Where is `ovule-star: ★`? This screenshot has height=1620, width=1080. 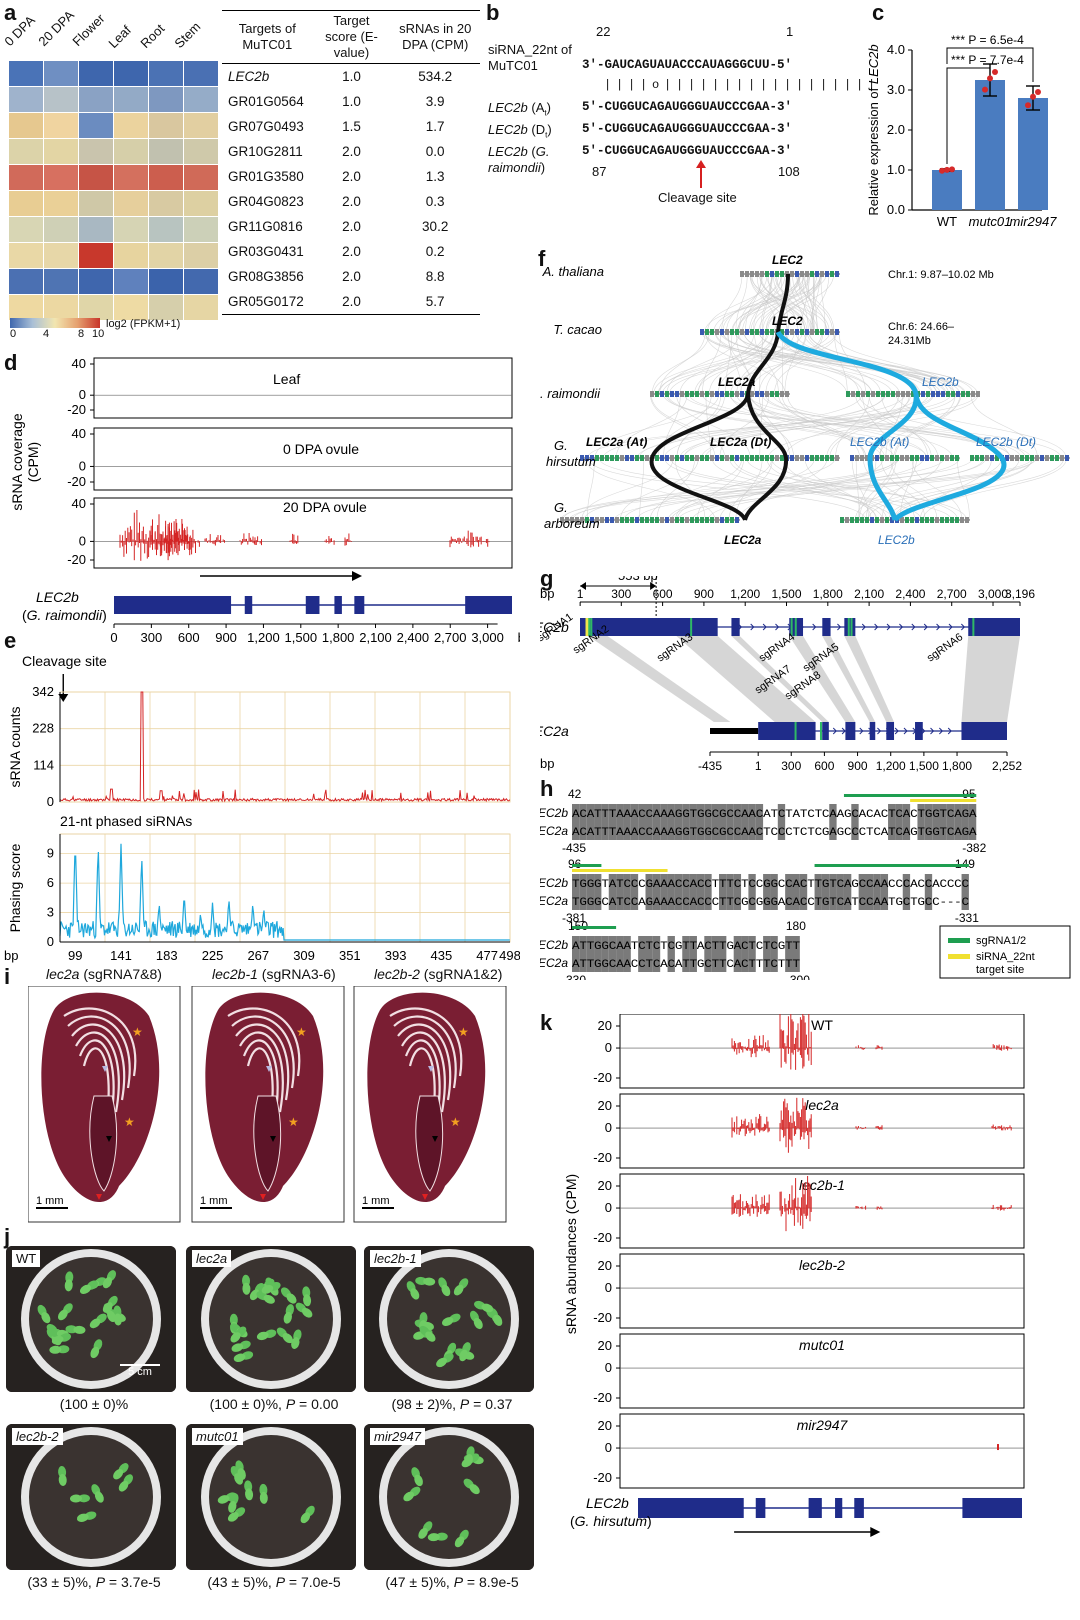 ovule-star: ★ is located at coordinates (137, 1032).